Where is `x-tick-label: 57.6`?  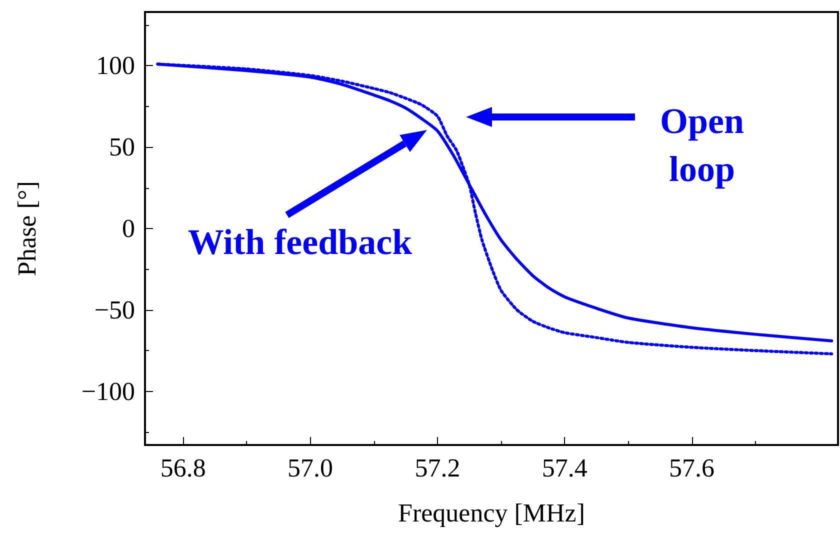 x-tick-label: 57.6 is located at coordinates (692, 468).